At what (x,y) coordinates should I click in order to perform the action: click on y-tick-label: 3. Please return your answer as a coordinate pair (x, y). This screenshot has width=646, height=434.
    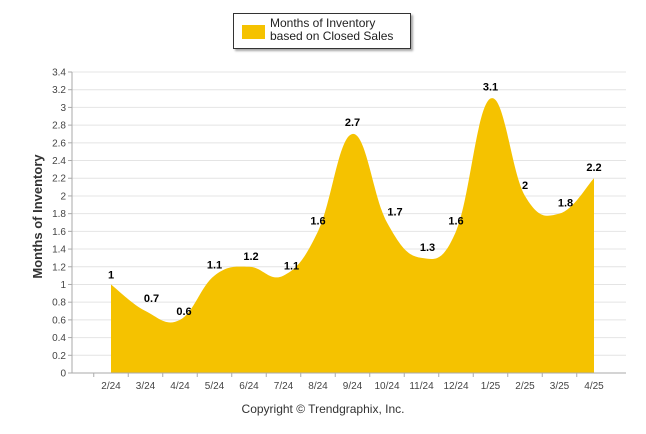
    Looking at the image, I should click on (63, 108).